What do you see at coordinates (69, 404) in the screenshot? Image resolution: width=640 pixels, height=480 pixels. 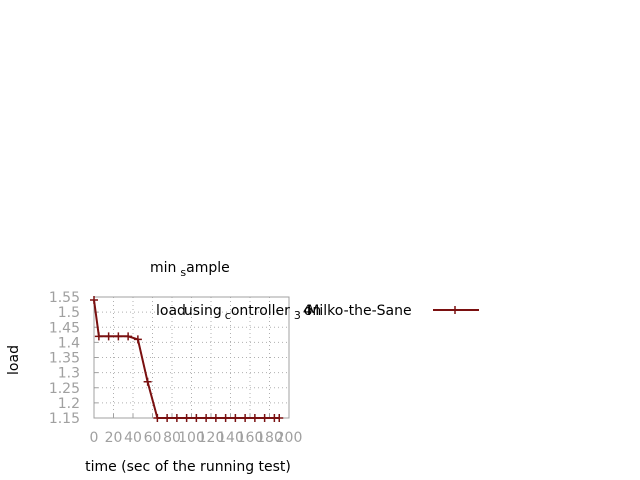 I see `y-tick-label: 1.2` at bounding box center [69, 404].